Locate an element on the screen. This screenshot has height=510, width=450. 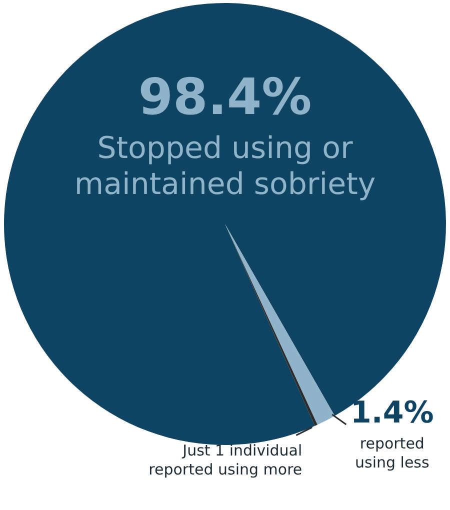
slice-label: reported using less is located at coordinates (392, 453).